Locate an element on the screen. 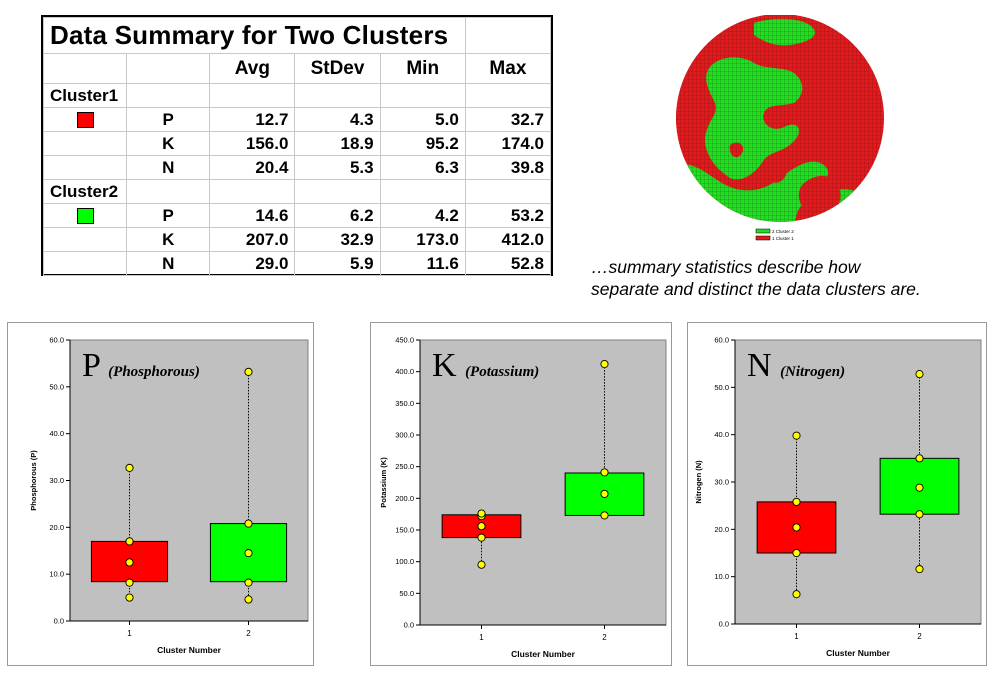 This screenshot has height=680, width=999. table-cell: 173.0 is located at coordinates (422, 239).